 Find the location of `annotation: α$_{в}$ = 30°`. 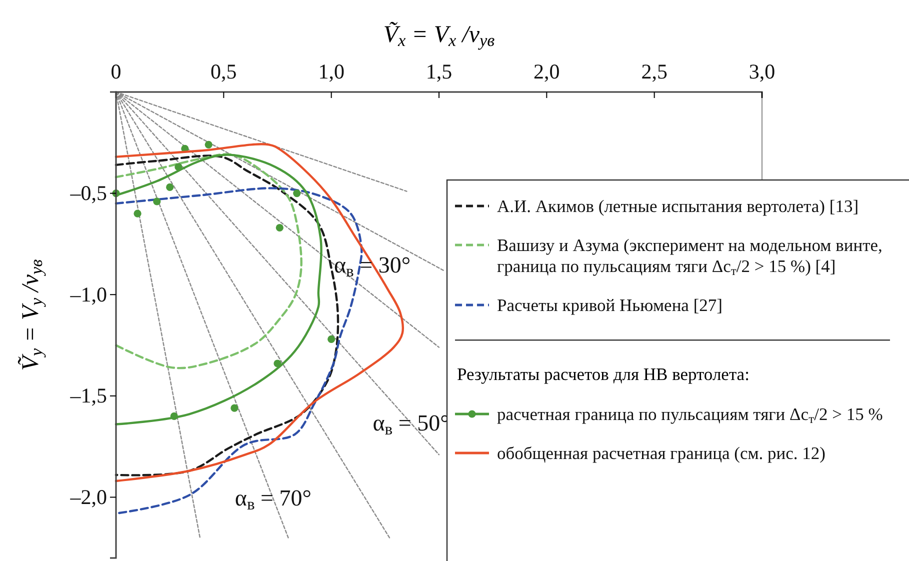

annotation: α$_{в}$ = 30° is located at coordinates (372, 266).